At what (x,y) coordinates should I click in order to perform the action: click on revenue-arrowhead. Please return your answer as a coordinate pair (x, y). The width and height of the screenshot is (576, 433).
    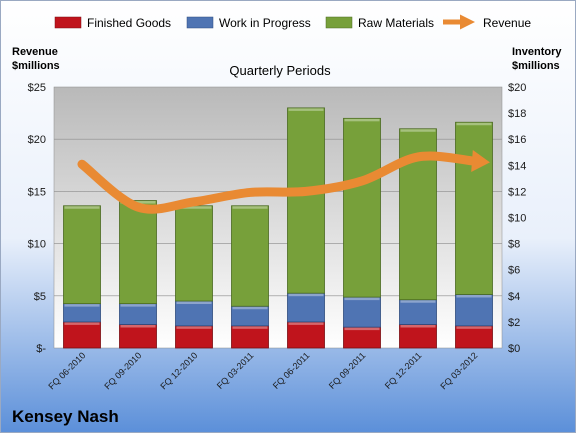
    Looking at the image, I should click on (480, 161).